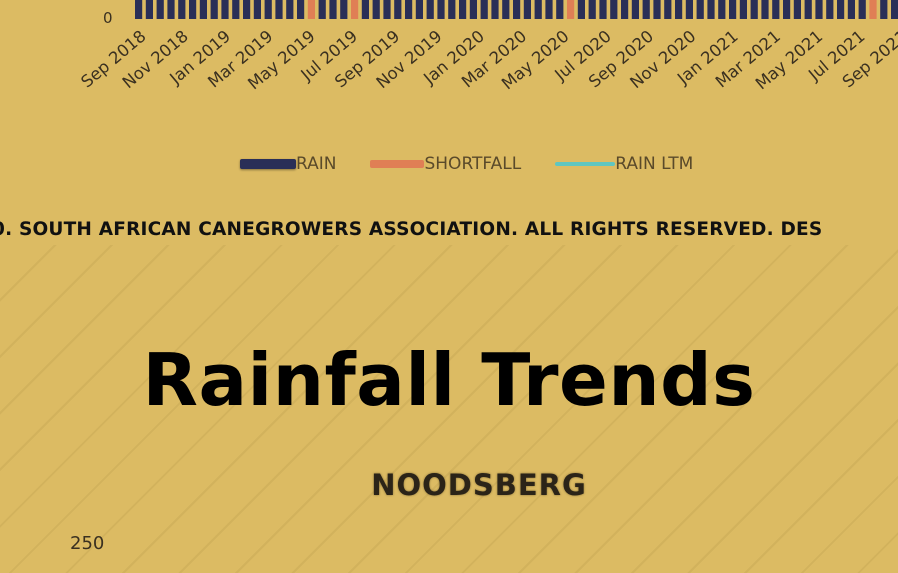 The image size is (898, 573). I want to click on legend-rain-ltm: RAIN LTM, so click(624, 164).